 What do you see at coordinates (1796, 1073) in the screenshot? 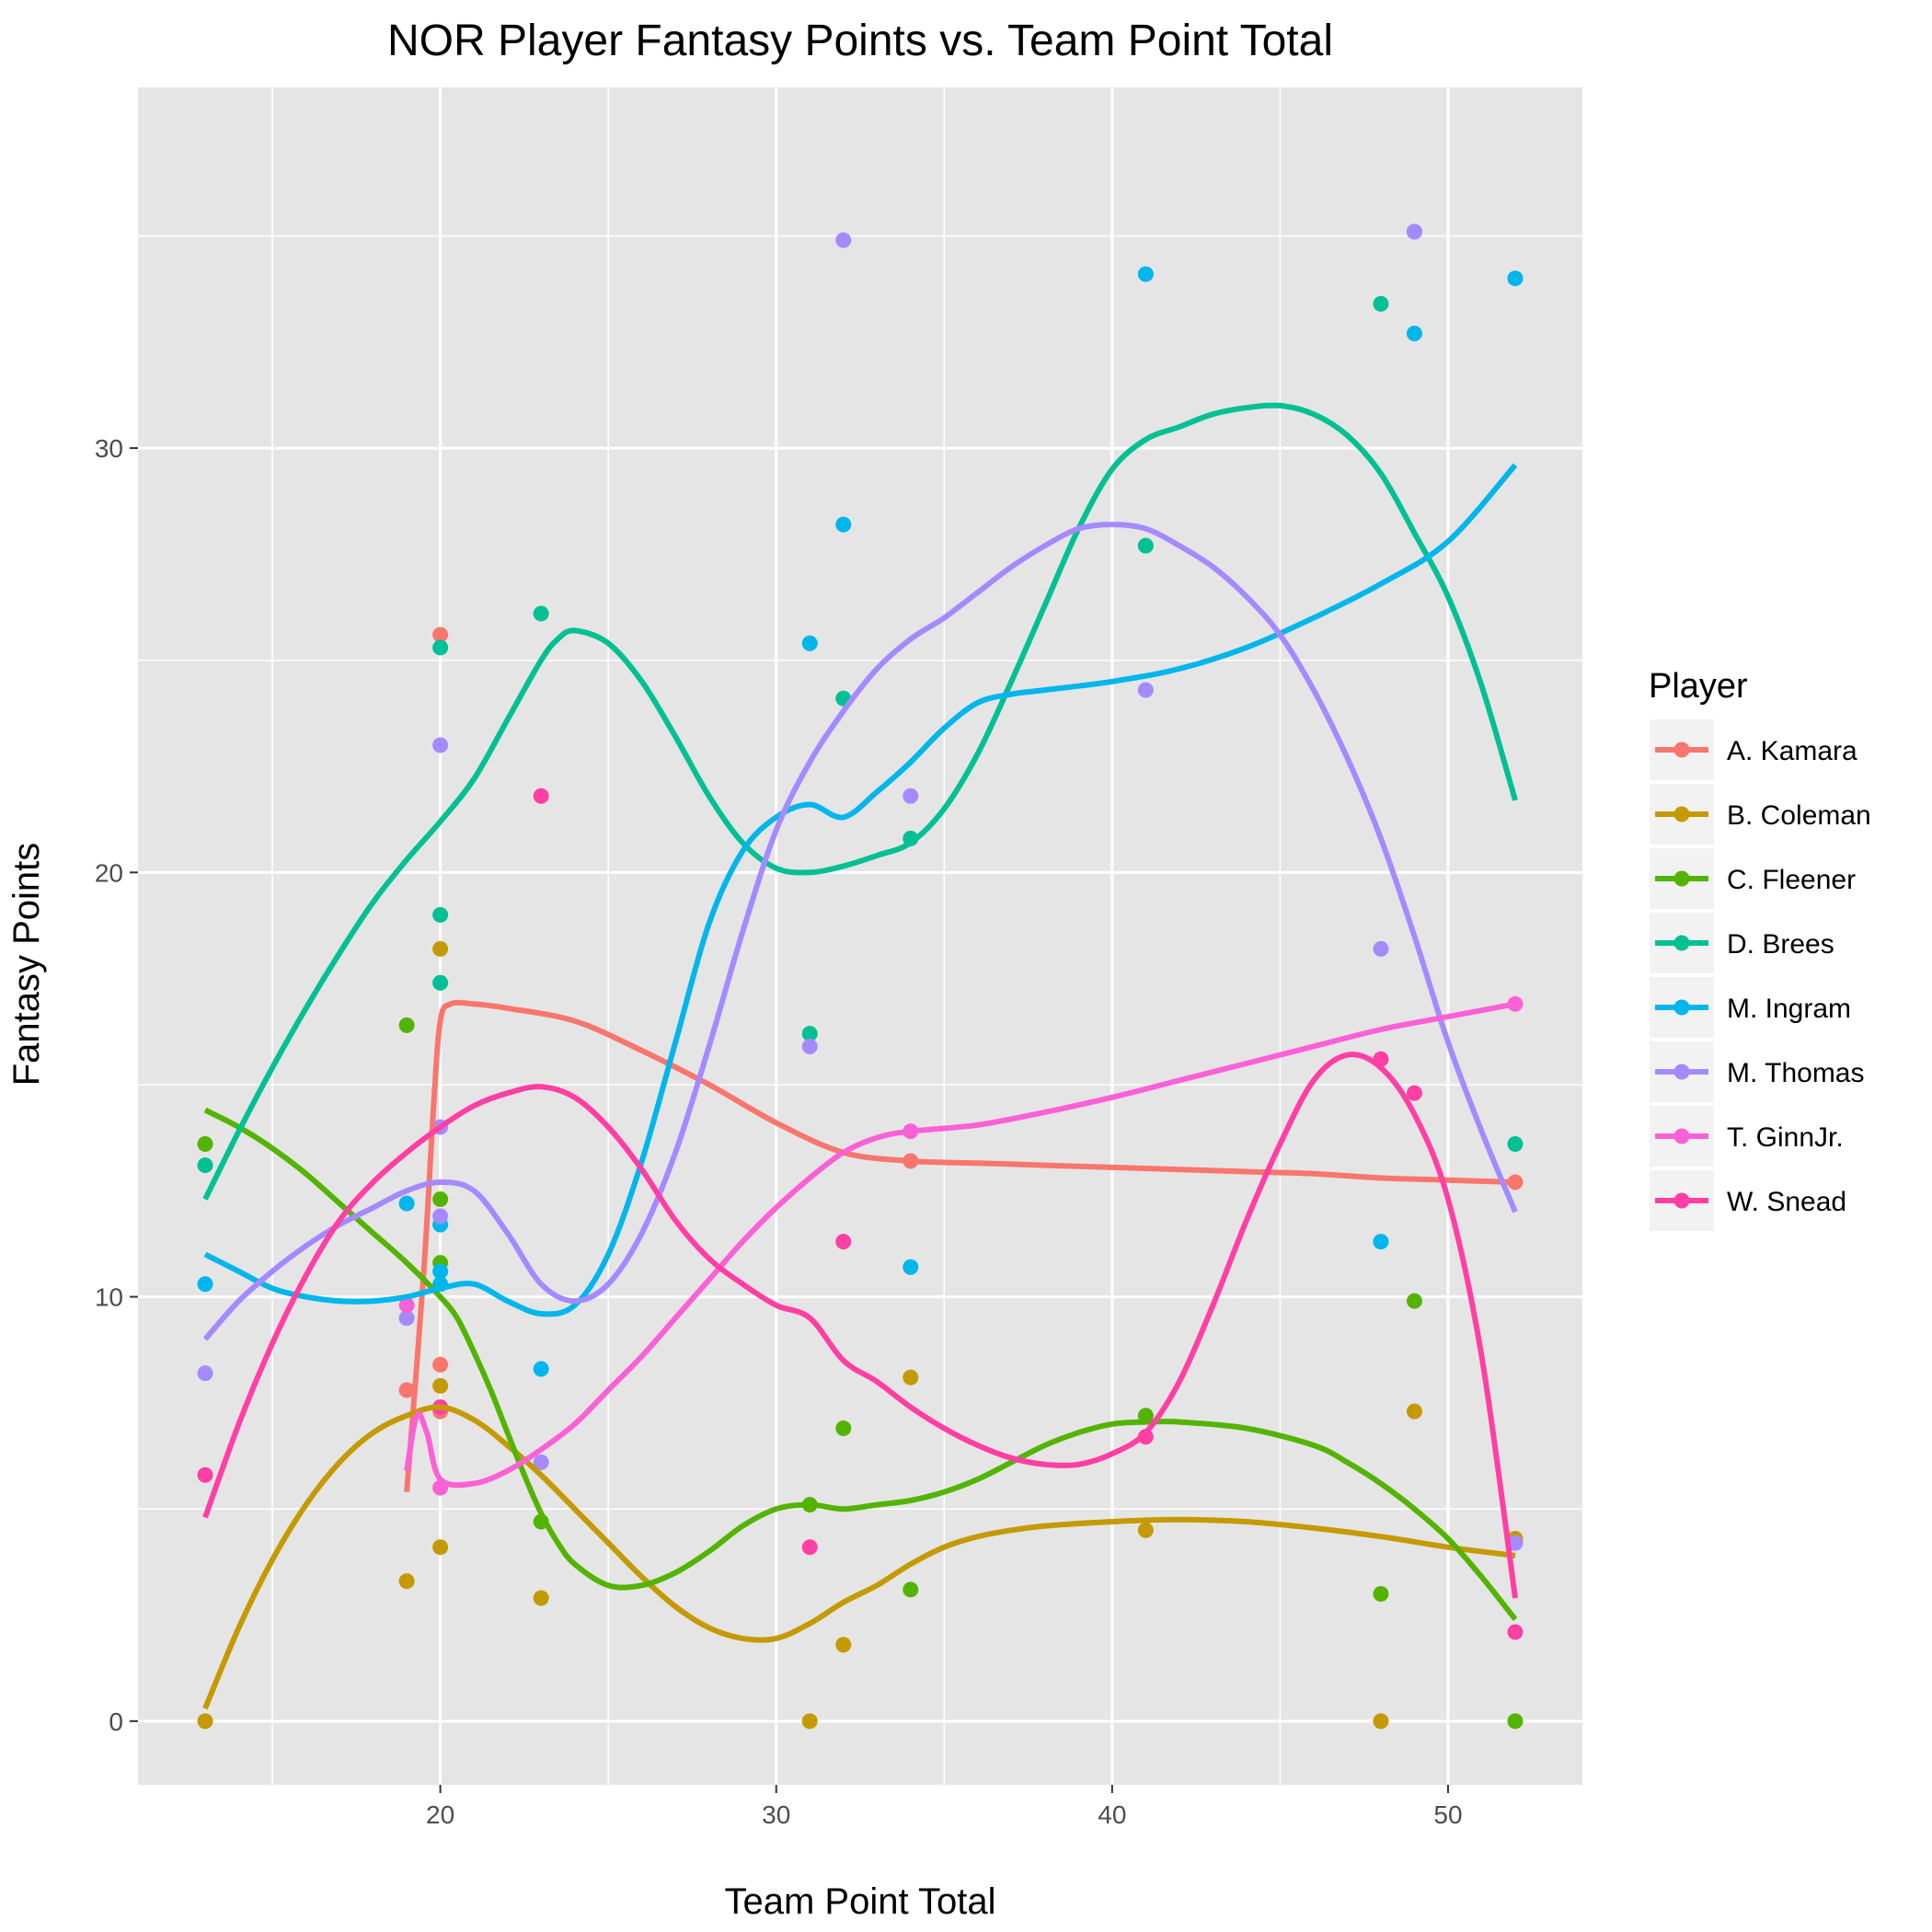
I see `legend-label-m-thomas: M. Thomas` at bounding box center [1796, 1073].